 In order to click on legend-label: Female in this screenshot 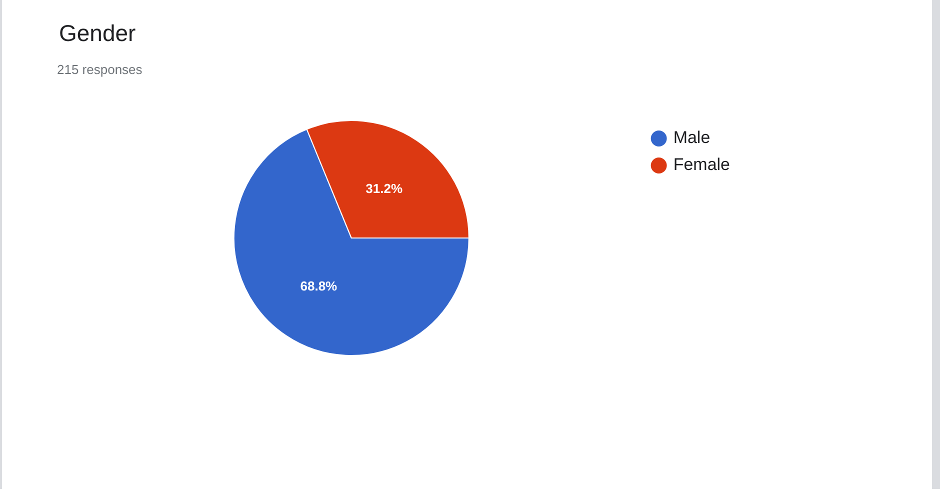, I will do `click(701, 164)`.